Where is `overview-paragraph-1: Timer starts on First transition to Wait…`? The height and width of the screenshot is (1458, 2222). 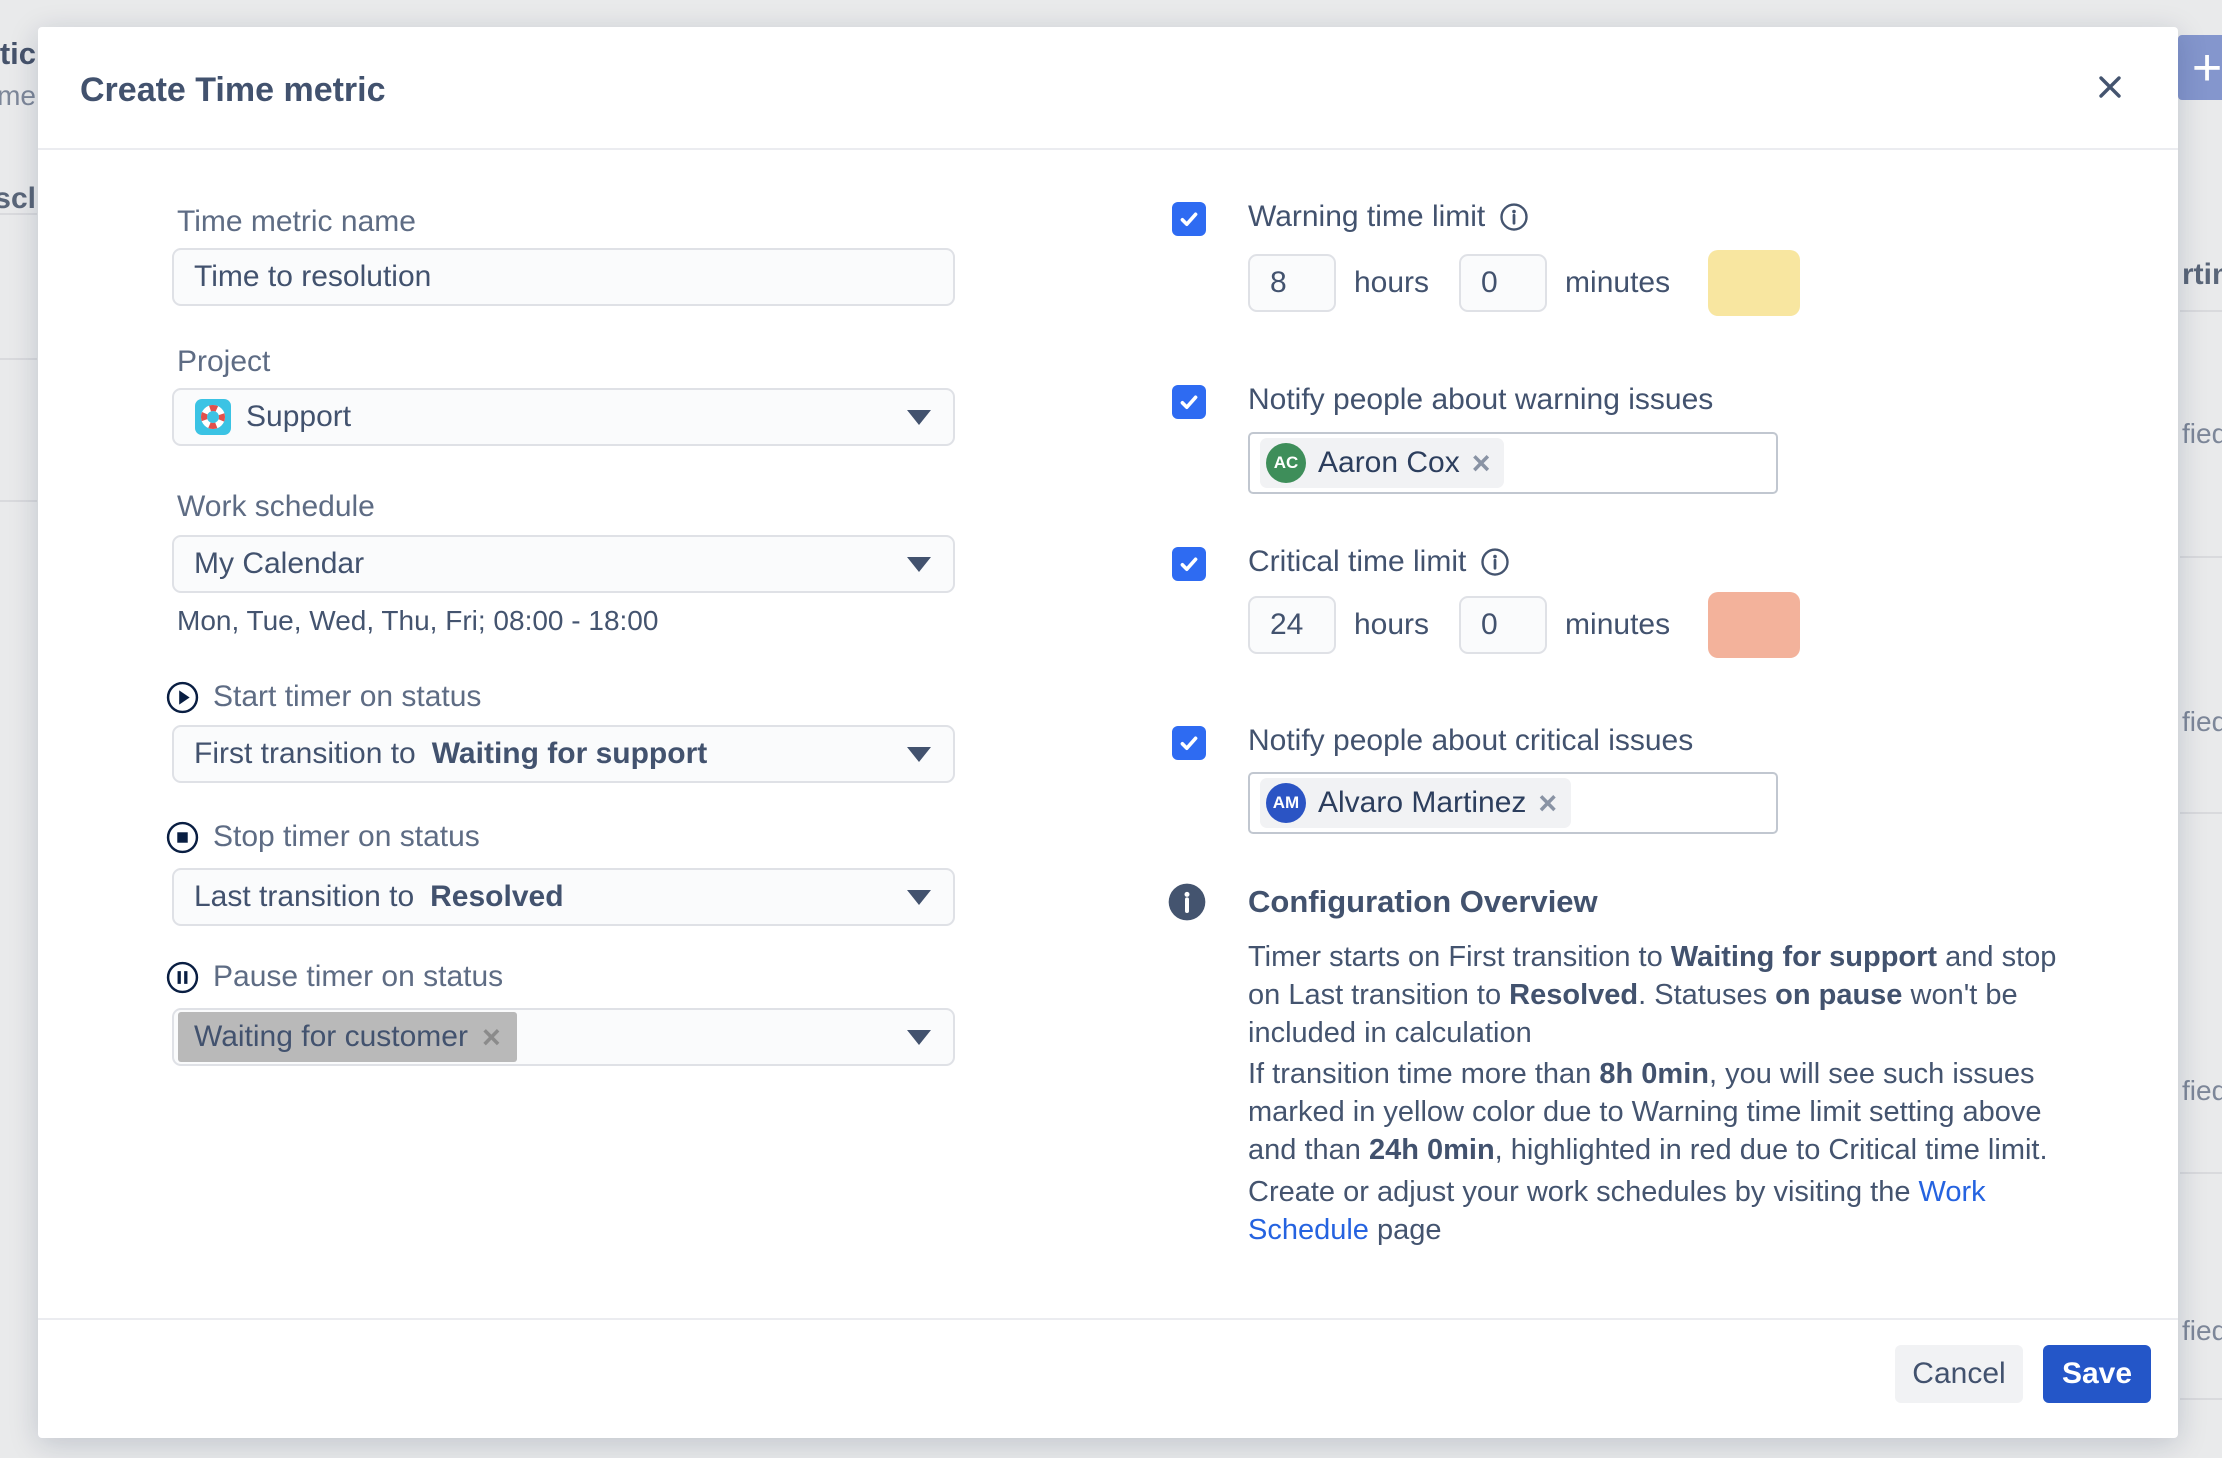
overview-paragraph-1: Timer starts on First transition to Wait… is located at coordinates (1666, 995).